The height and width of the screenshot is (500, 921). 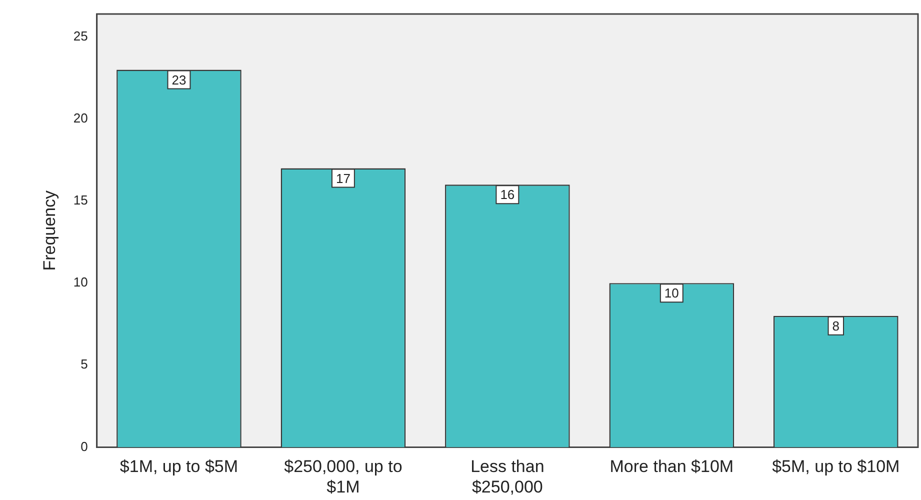 What do you see at coordinates (507, 476) in the screenshot?
I see `x-tick-label: Less than $250,000` at bounding box center [507, 476].